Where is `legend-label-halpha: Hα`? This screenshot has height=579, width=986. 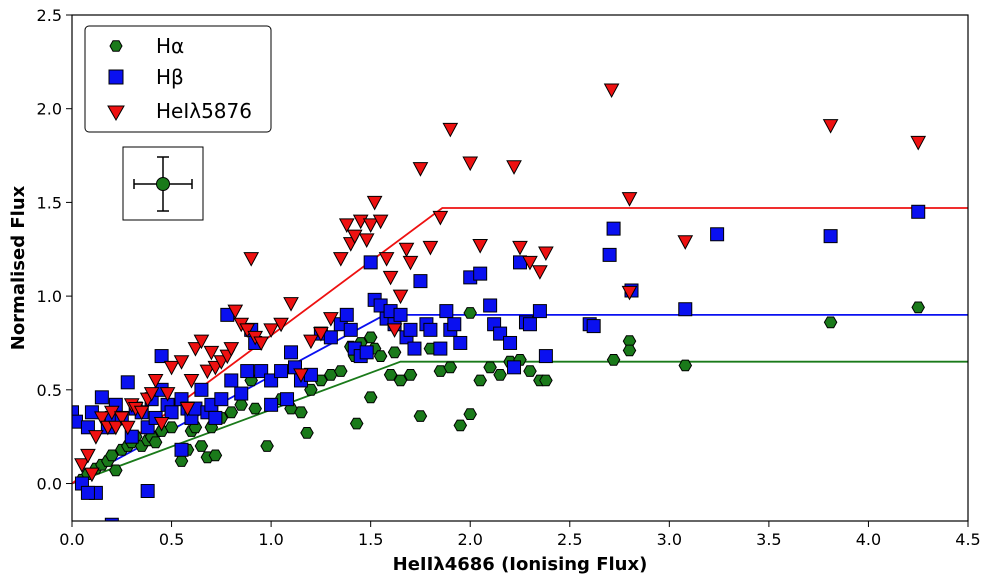
legend-label-halpha: Hα is located at coordinates (170, 46).